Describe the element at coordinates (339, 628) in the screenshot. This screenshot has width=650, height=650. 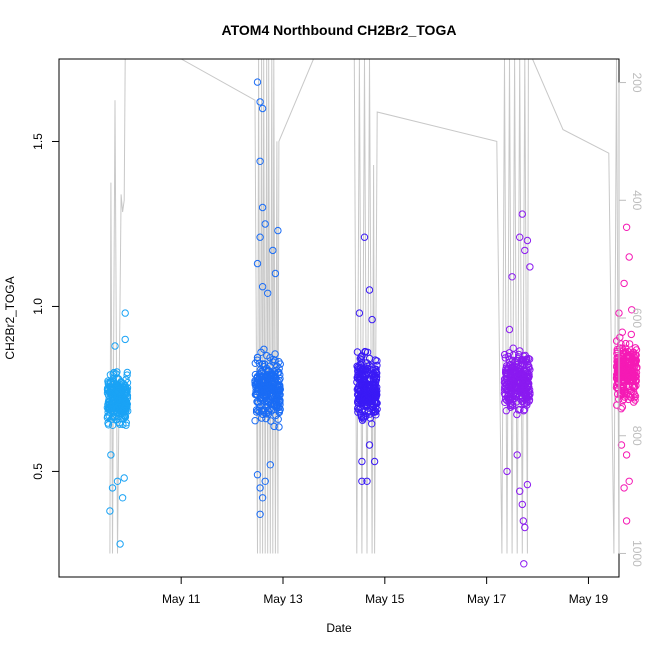
I see `x-axis-label: Date` at that location.